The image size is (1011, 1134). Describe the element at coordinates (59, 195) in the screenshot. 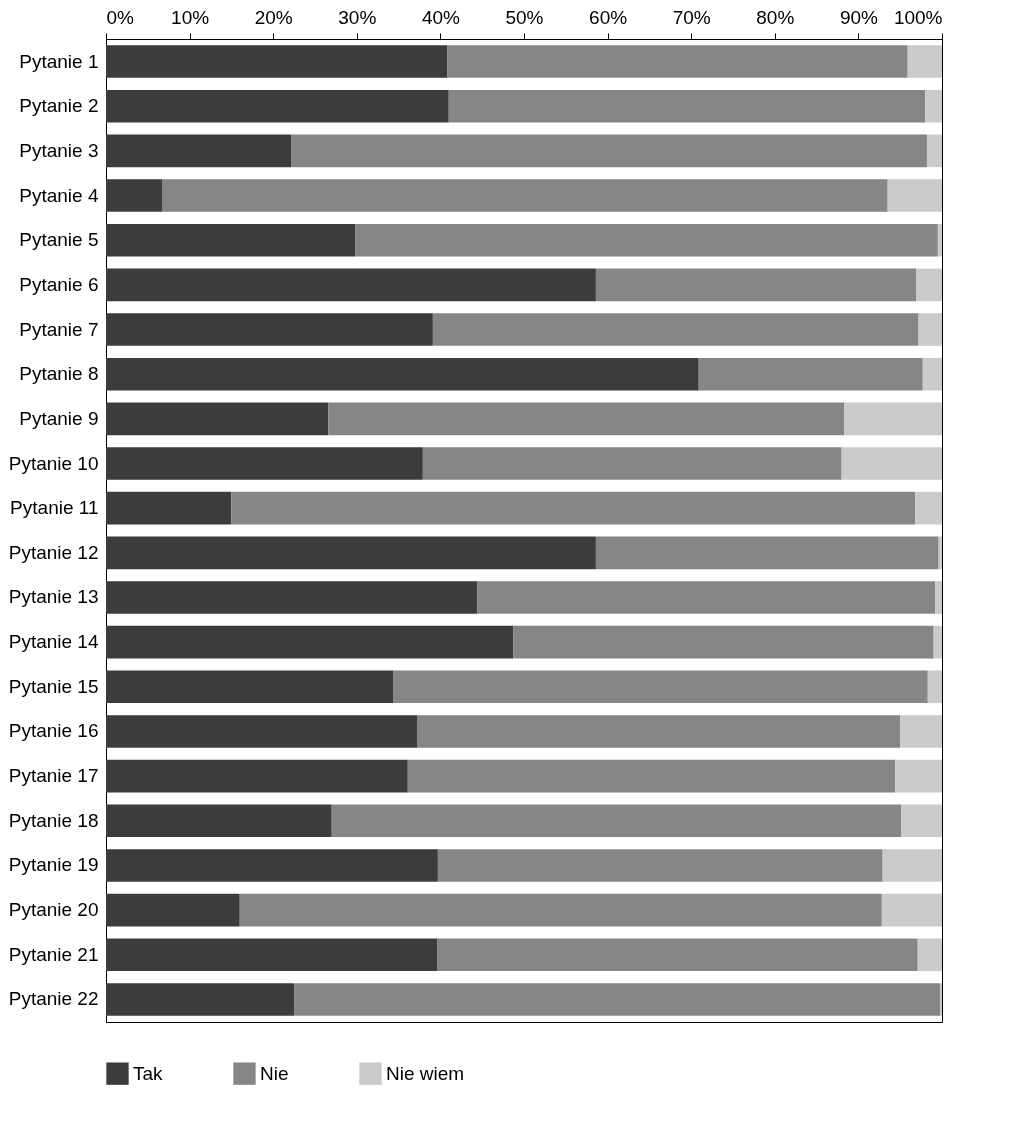

I see `y-tick-label: Pytanie 4` at that location.